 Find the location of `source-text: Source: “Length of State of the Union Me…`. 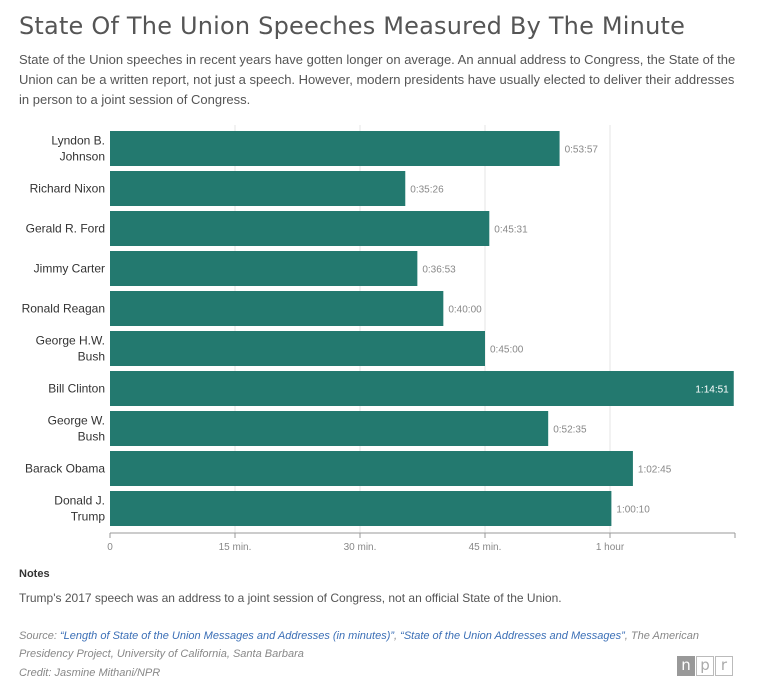

source-text: Source: “Length of State of the Union Me… is located at coordinates (369, 645).